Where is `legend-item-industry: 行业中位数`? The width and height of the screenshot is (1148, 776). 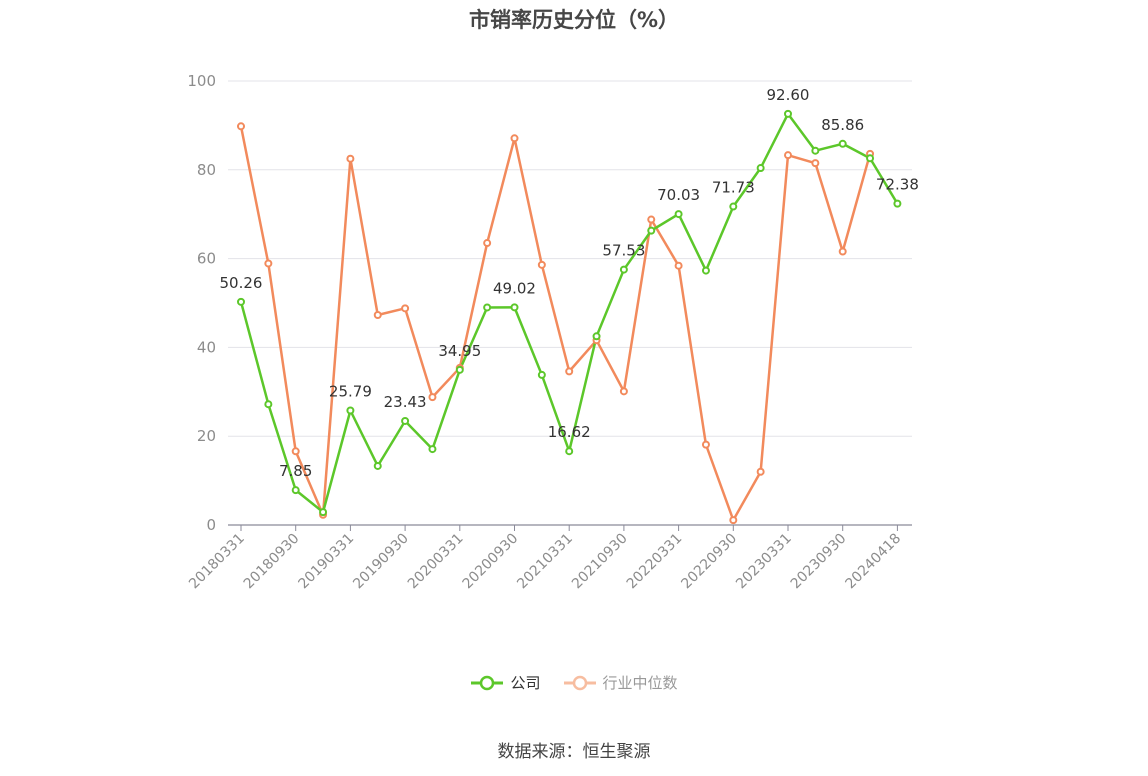
legend-item-industry: 行业中位数 is located at coordinates (620, 682).